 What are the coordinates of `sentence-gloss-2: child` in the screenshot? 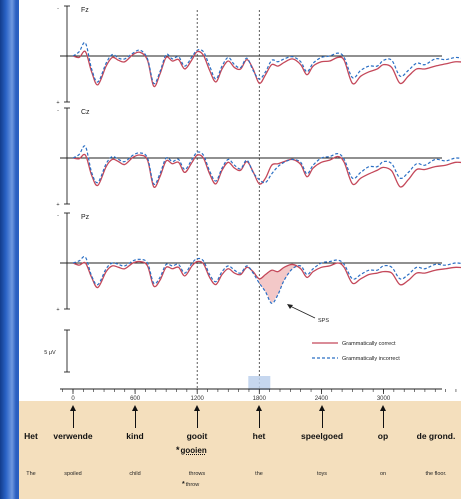 It's located at (135, 474).